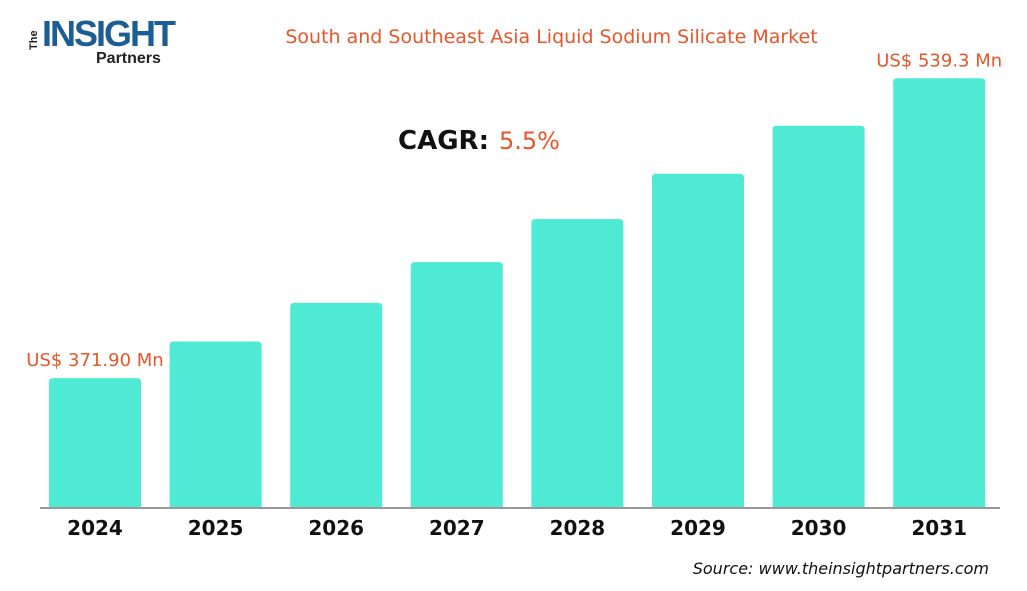 The width and height of the screenshot is (1027, 591). What do you see at coordinates (939, 528) in the screenshot?
I see `x-tick-label: 2031` at bounding box center [939, 528].